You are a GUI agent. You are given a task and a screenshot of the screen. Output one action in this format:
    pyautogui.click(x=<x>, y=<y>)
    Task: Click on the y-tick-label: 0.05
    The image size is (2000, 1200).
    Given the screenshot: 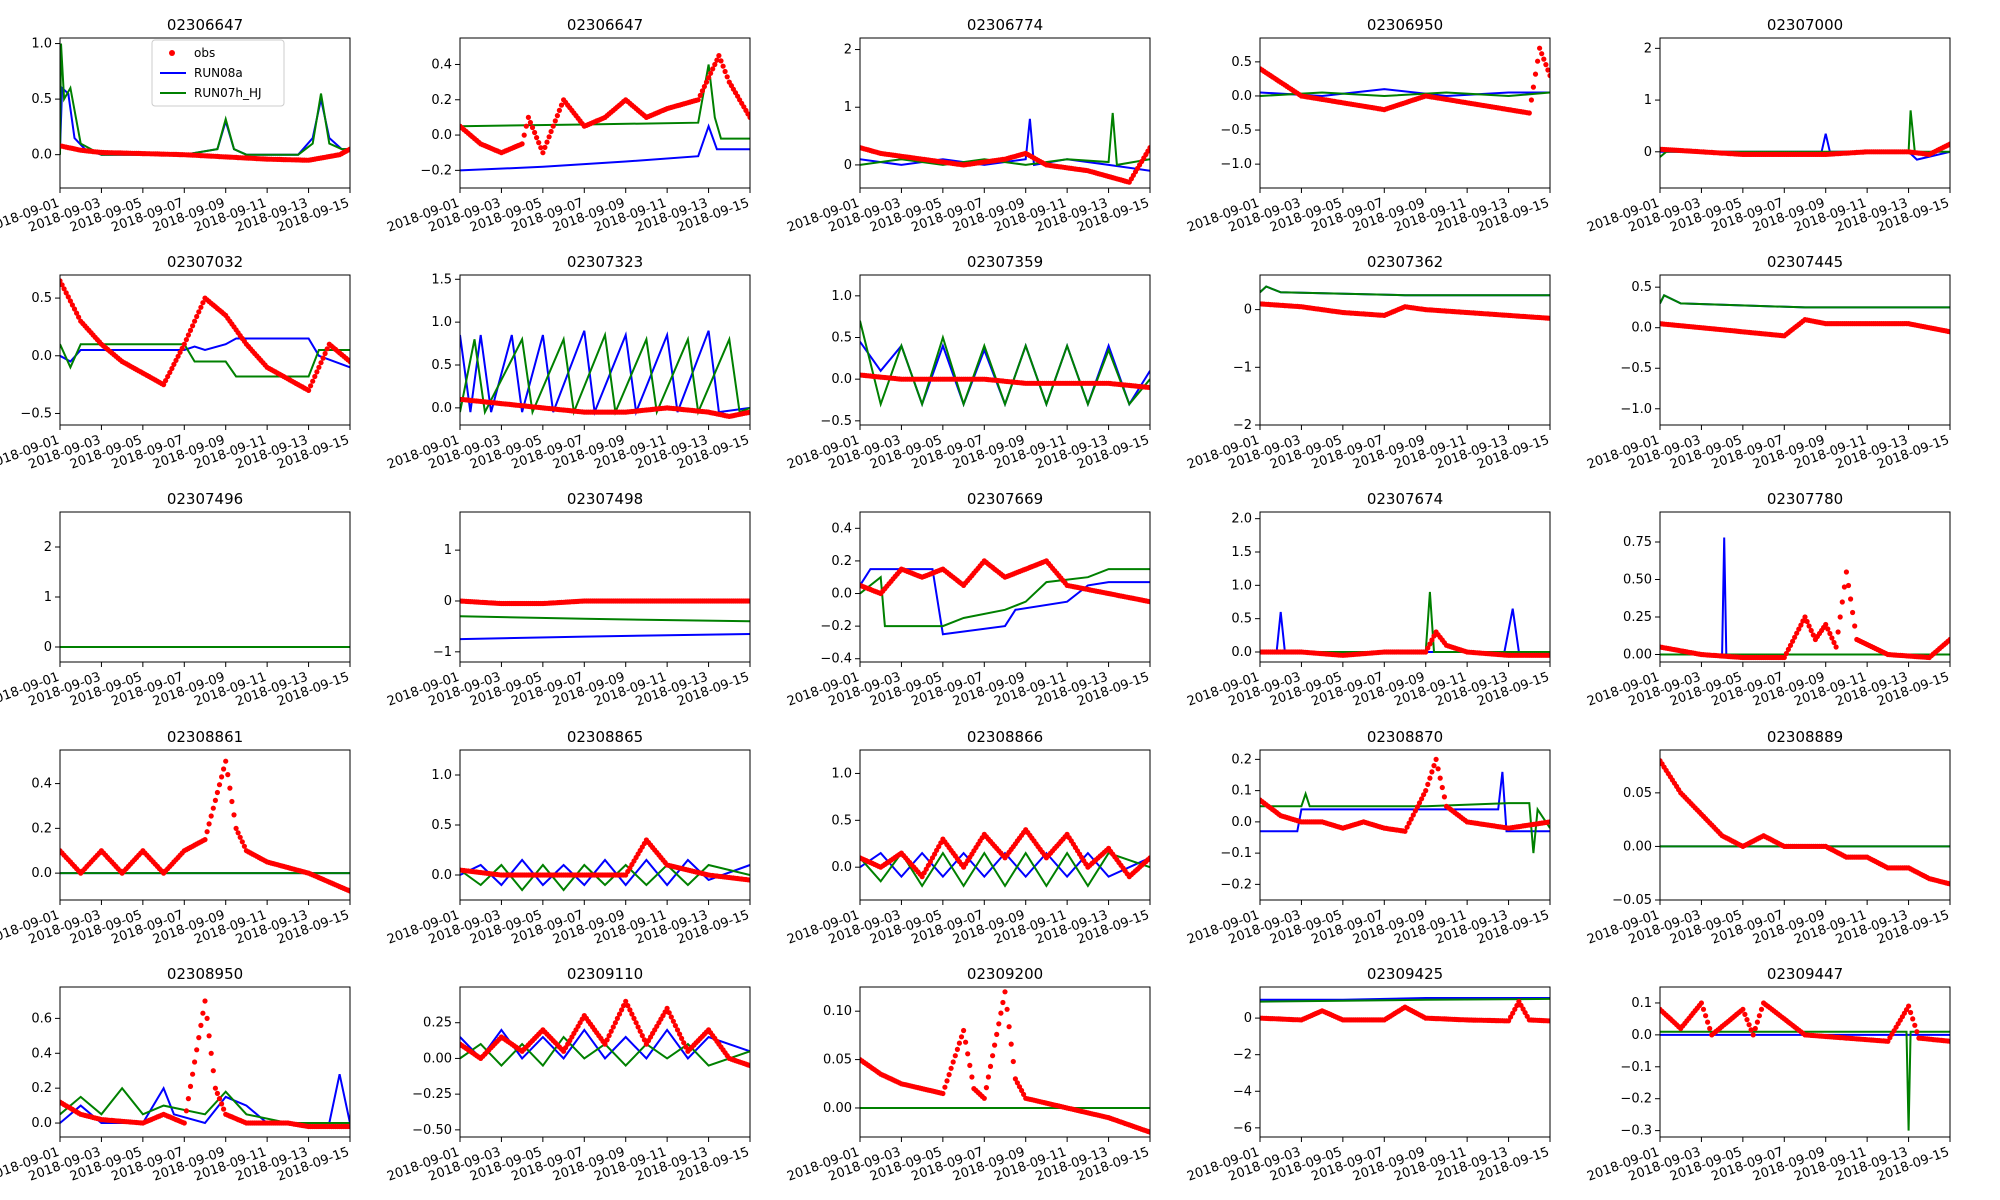 What is the action you would take?
    pyautogui.click(x=1637, y=793)
    